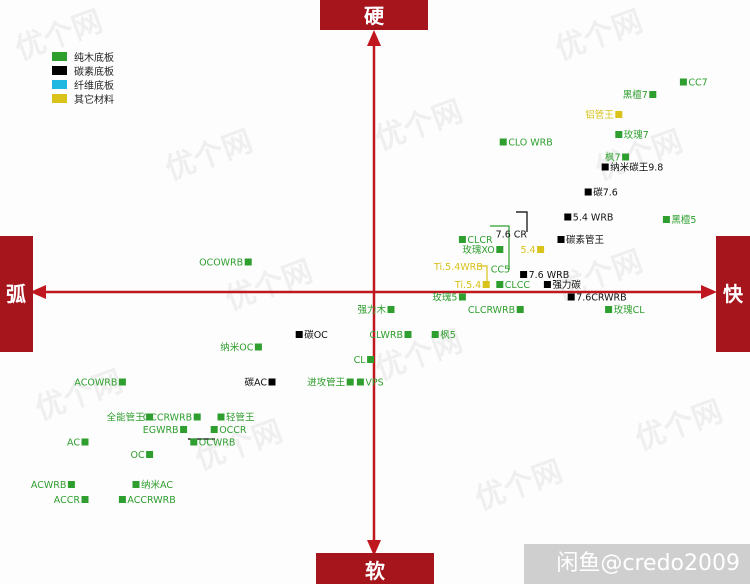 The image size is (750, 584). What do you see at coordinates (374, 38) in the screenshot?
I see `arrow-up-icon` at bounding box center [374, 38].